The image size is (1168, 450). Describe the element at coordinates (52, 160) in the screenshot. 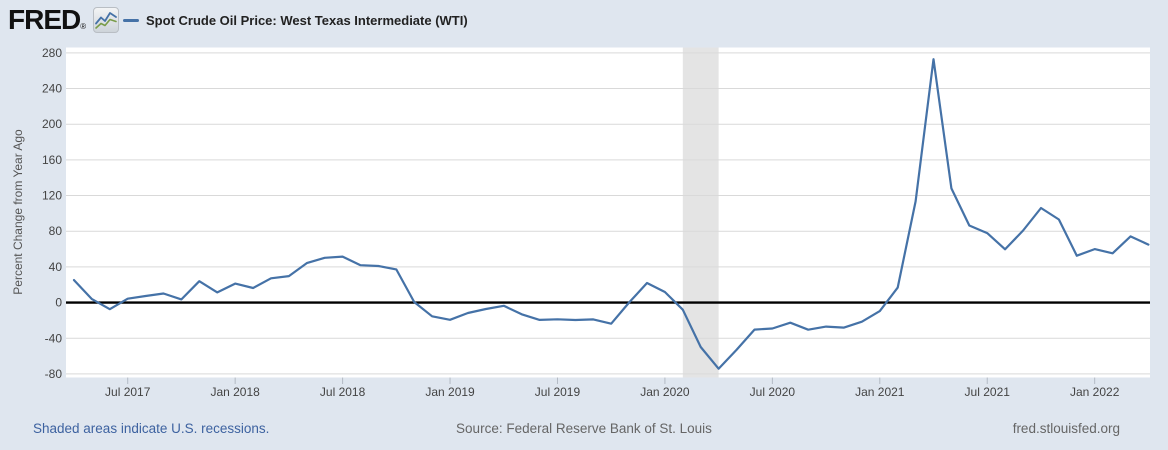

I see `svg-text: 160` at that location.